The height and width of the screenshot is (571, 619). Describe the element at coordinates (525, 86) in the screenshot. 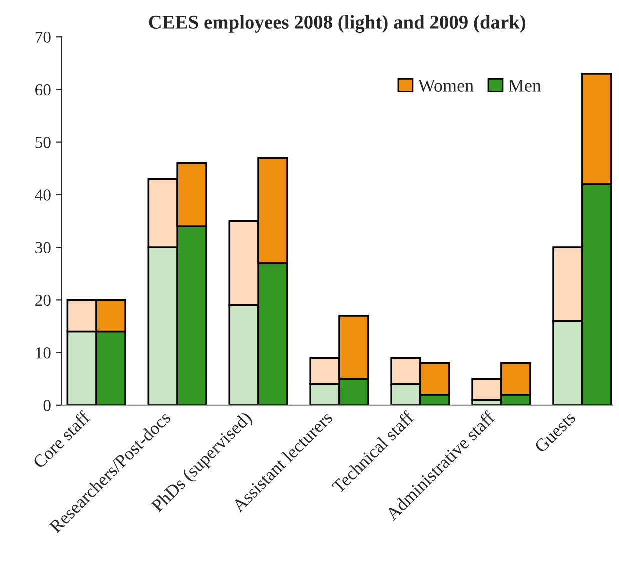

I see `legend-label: Men` at that location.